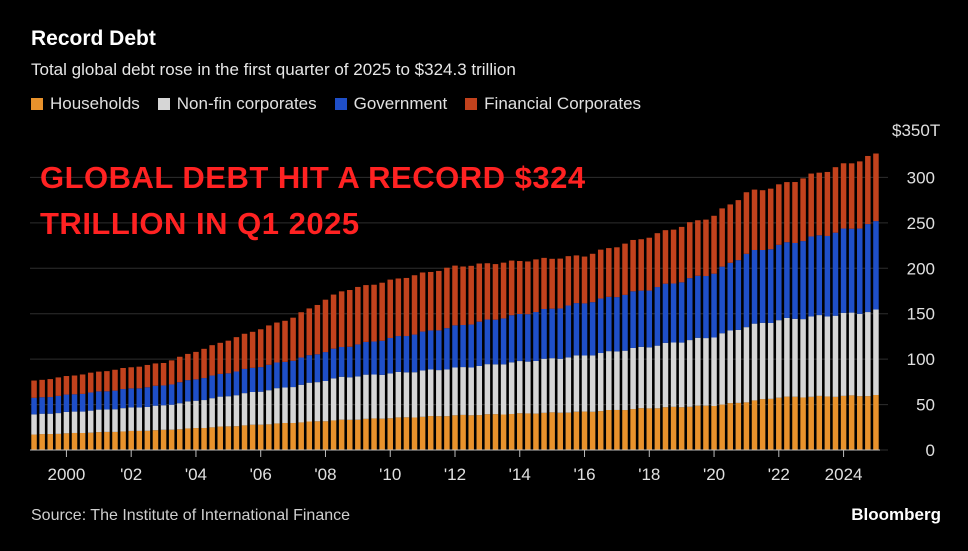 The width and height of the screenshot is (968, 551). I want to click on y-tick-label: 0, so click(930, 450).